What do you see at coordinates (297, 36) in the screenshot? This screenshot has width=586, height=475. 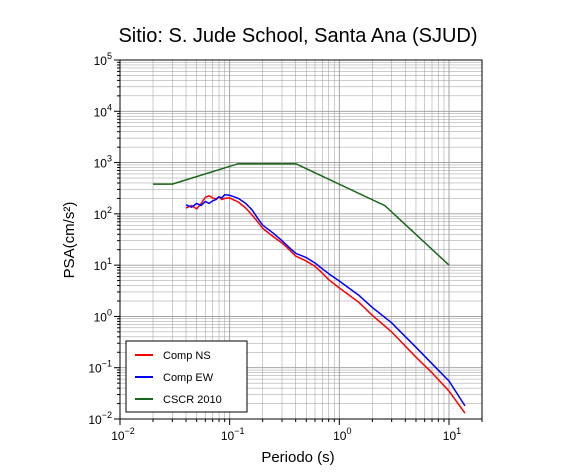 I see `chart-title: Sitio: S. Jude School, Santa Ana (SJUD)` at bounding box center [297, 36].